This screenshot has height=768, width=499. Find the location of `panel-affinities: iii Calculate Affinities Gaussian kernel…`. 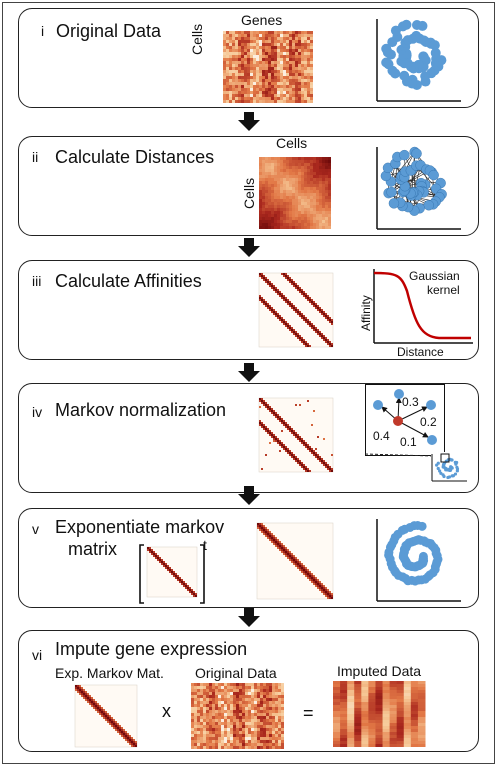

panel-affinities: iii Calculate Affinities Gaussian kernel… is located at coordinates (248, 310).